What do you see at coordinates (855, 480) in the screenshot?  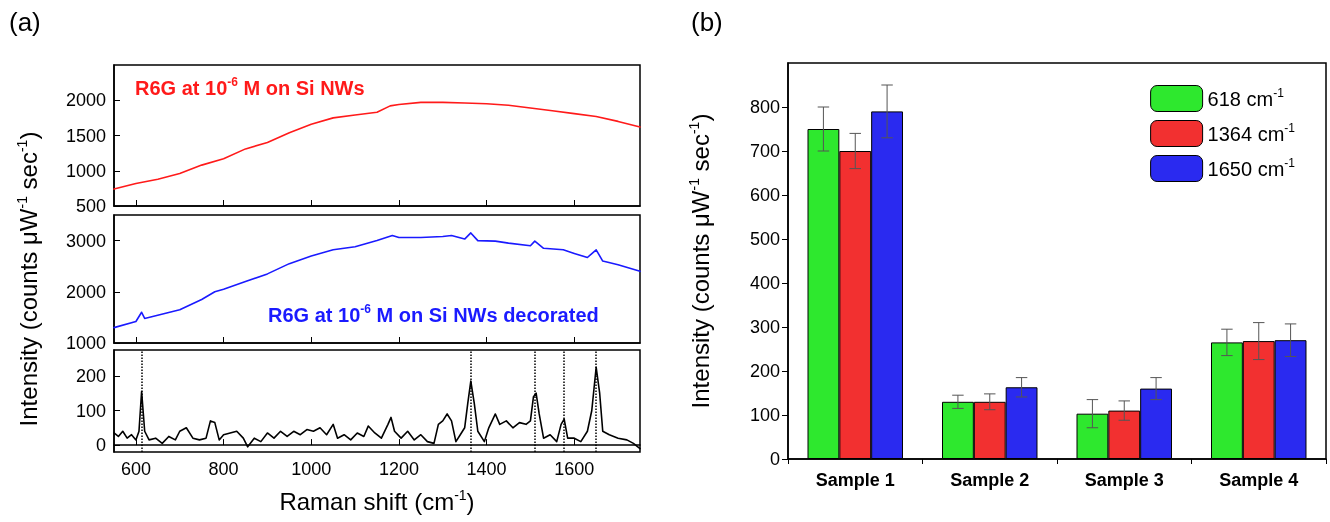 I see `x-tick-label: Sample 1` at bounding box center [855, 480].